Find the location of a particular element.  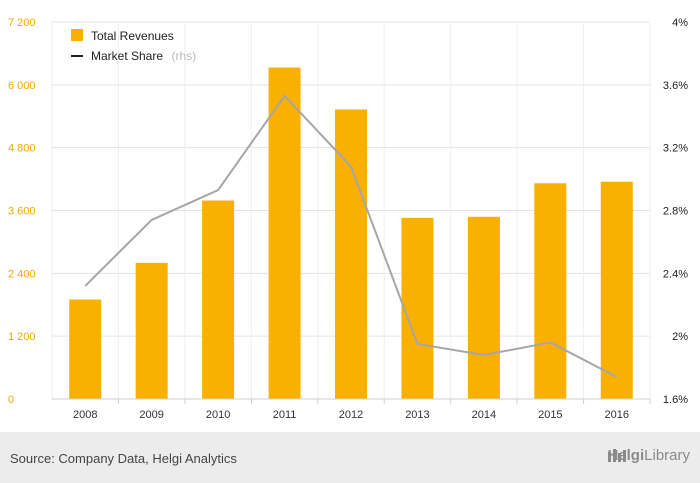

y-left-tick-label: 4 800 is located at coordinates (22, 149).